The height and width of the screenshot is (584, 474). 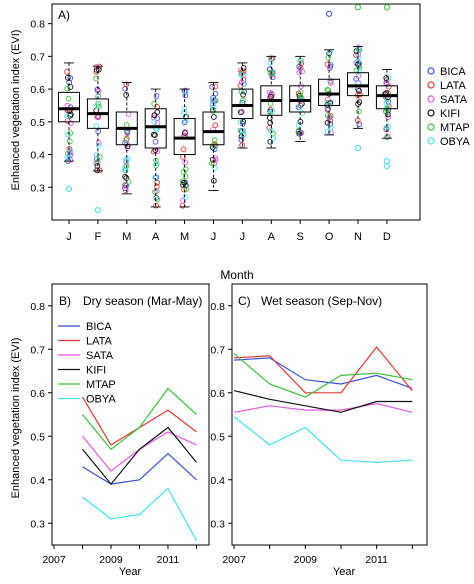 I want to click on series-line-obya, so click(x=323, y=440).